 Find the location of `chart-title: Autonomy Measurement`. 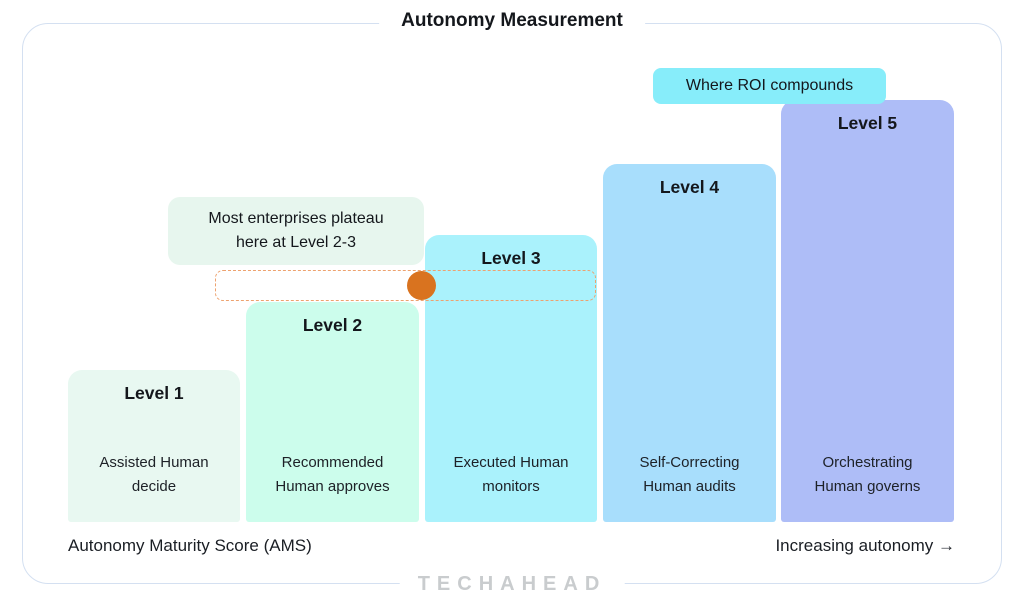

chart-title: Autonomy Measurement is located at coordinates (512, 21).